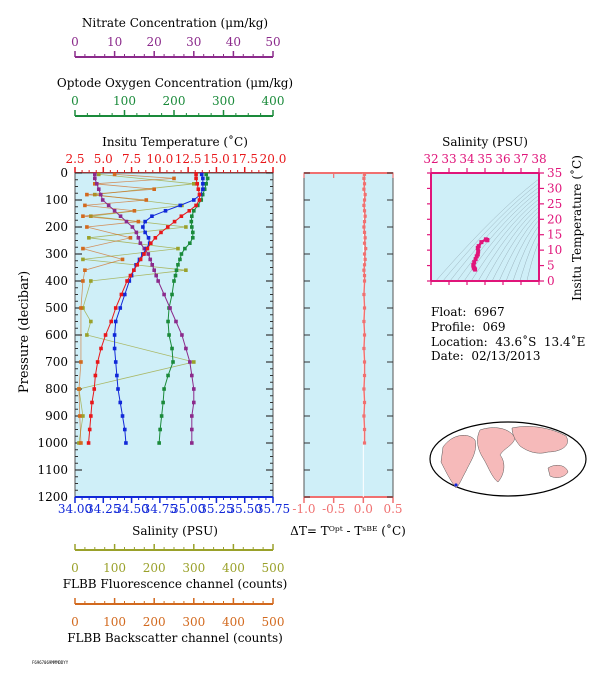  I want to click on ts-density-contours, so click(487, 229).